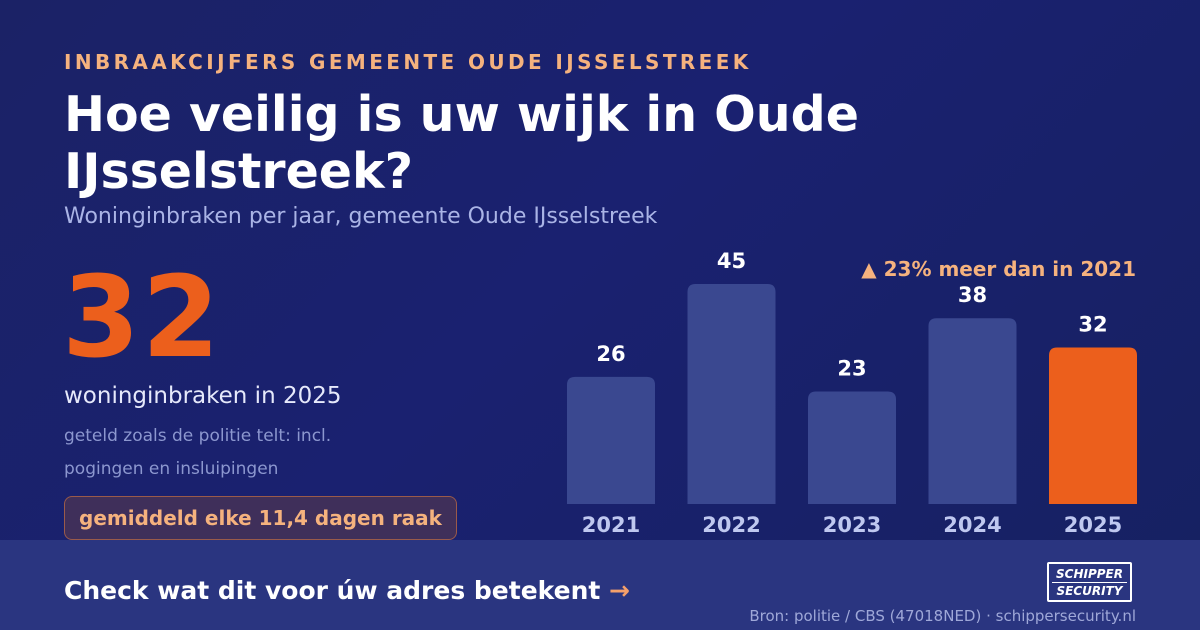 The width and height of the screenshot is (1200, 630). What do you see at coordinates (619, 590) in the screenshot?
I see `arrow-right-icon: →` at bounding box center [619, 590].